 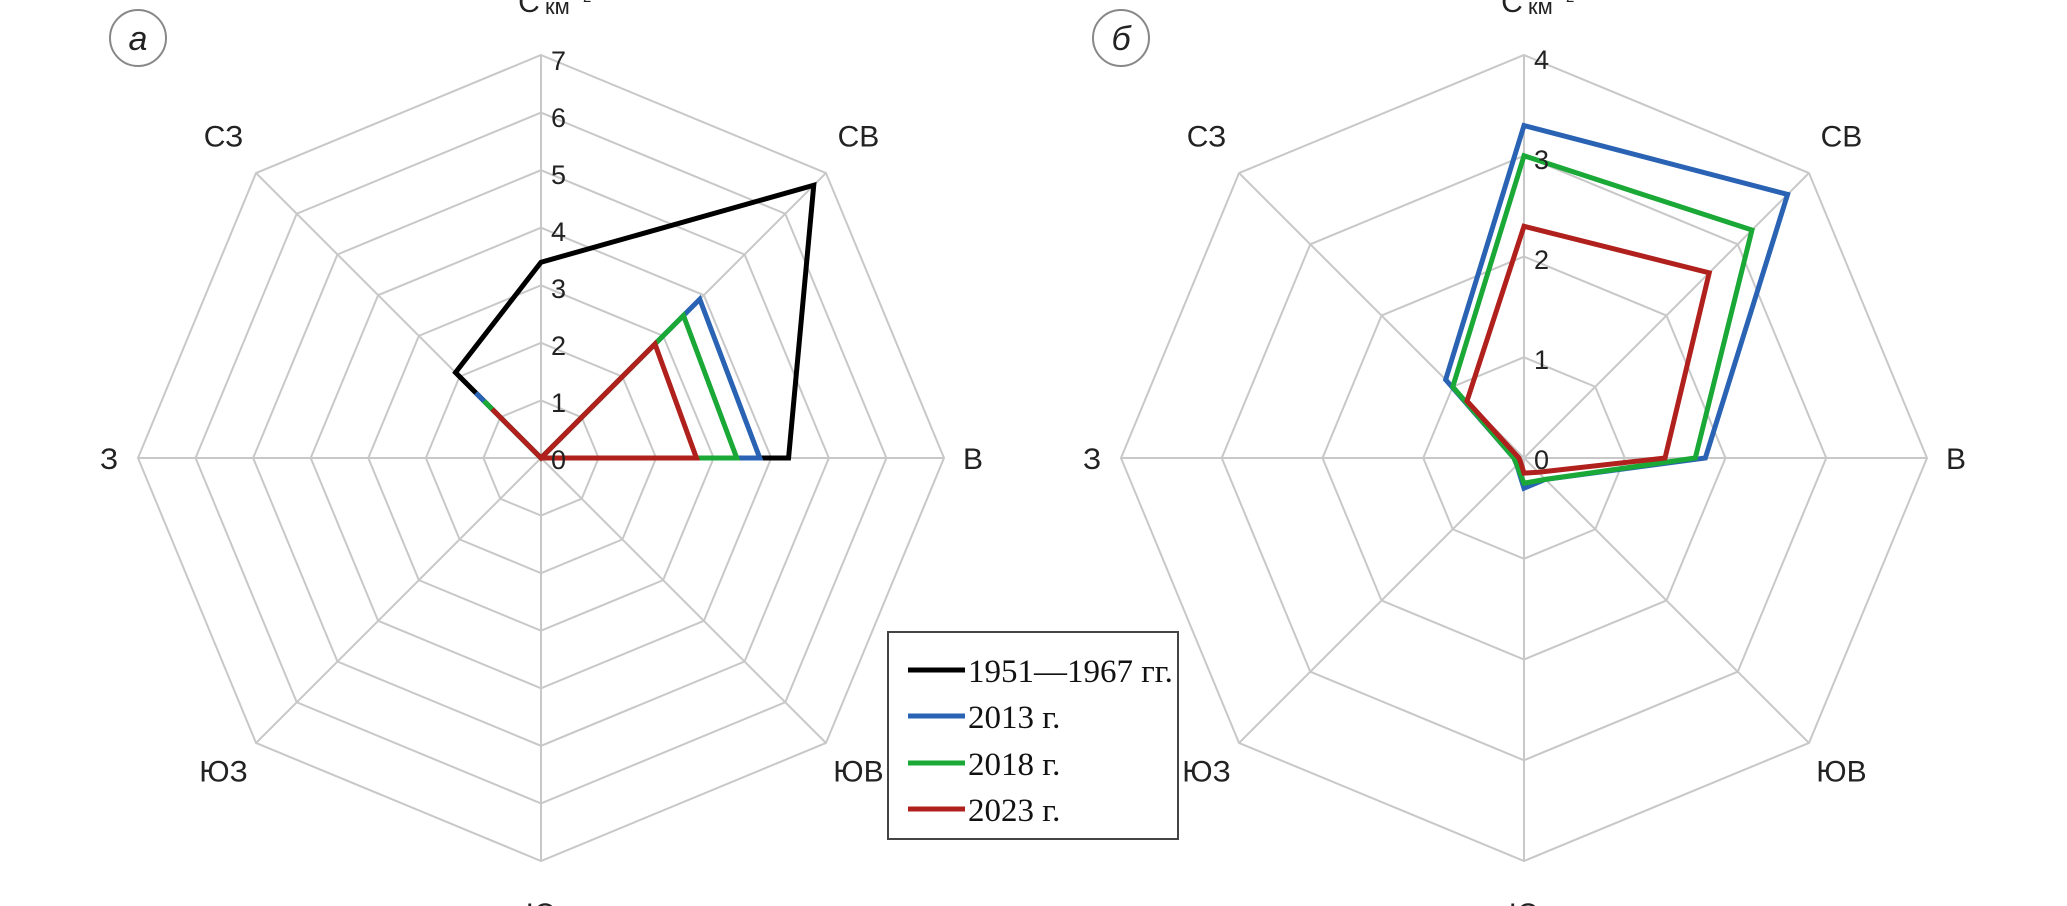 I want to click on direction-label-b-4: Ю, so click(x=1524, y=902).